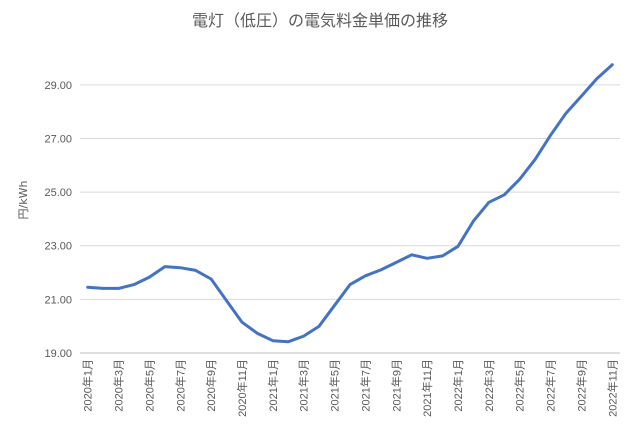  What do you see at coordinates (180, 385) in the screenshot?
I see `x-tick-label: 2020年7月` at bounding box center [180, 385].